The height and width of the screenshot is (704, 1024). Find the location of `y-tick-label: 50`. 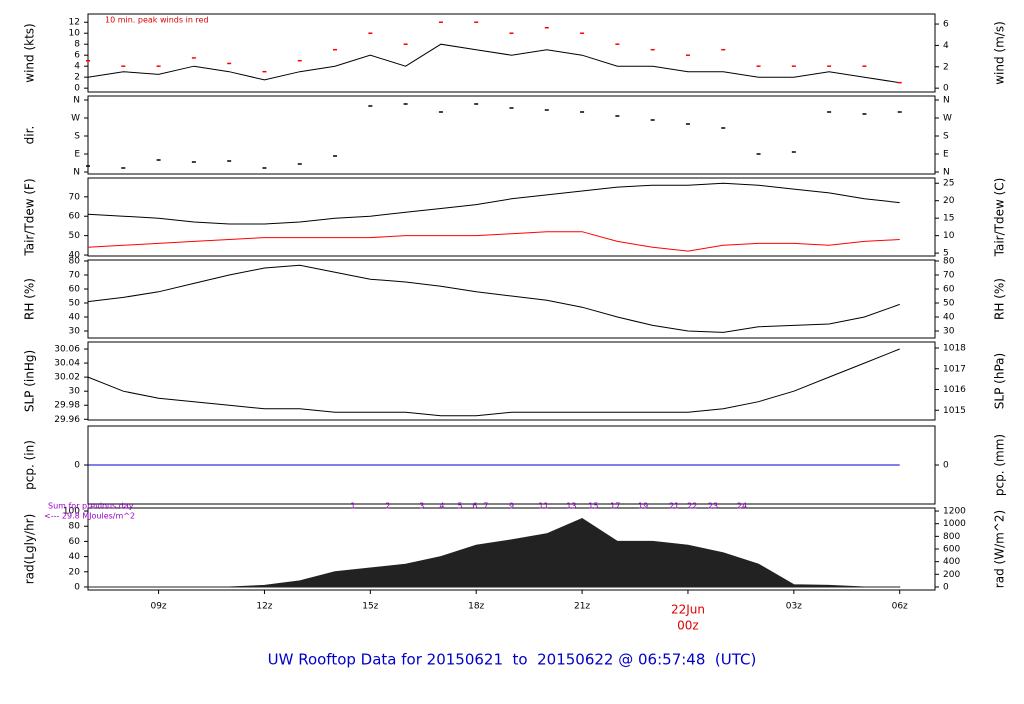

y-tick-label: 50 is located at coordinates (75, 236).